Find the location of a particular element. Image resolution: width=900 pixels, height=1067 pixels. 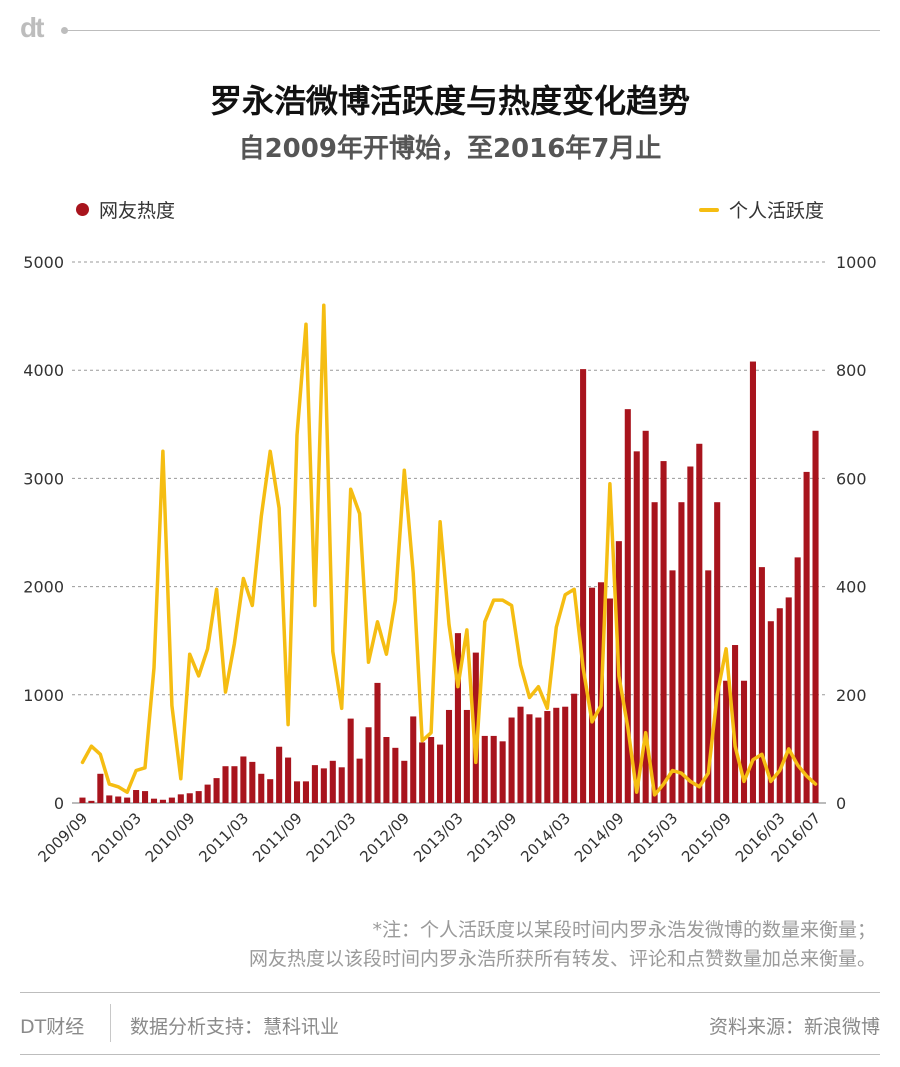

header-rule is located at coordinates (473, 30).